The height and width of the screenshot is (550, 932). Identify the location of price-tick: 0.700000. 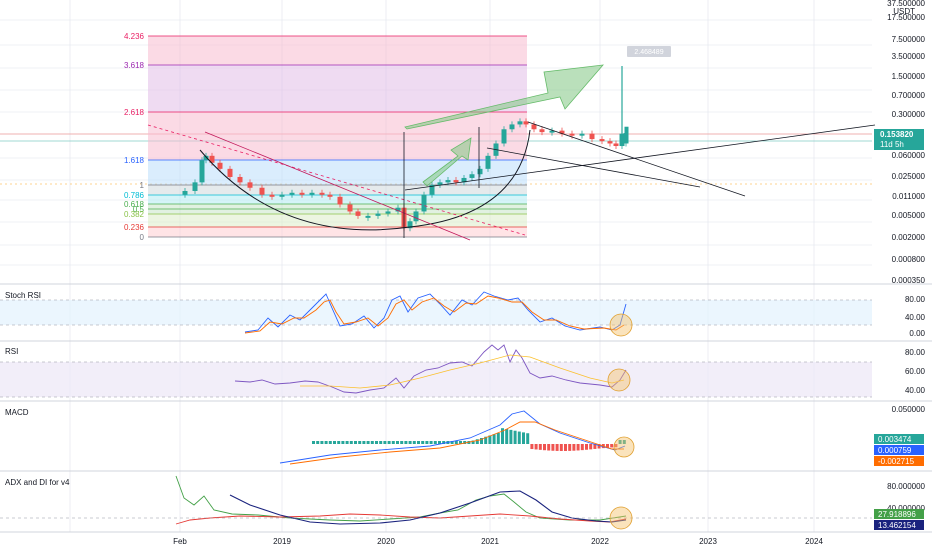
(909, 95).